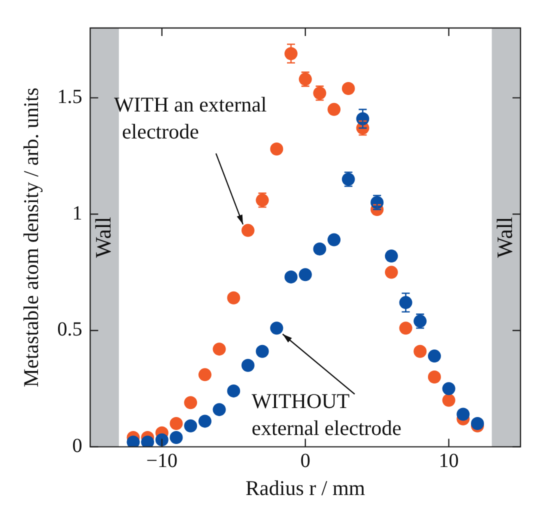 The image size is (535, 514). What do you see at coordinates (190, 118) in the screenshot?
I see `annotation: WITH an external electrode` at bounding box center [190, 118].